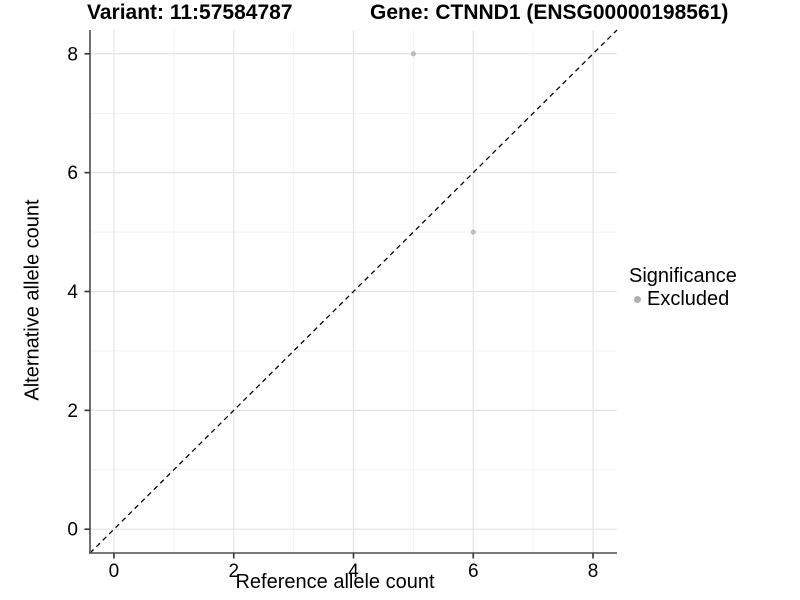  I want to click on y-tick-label: 4, so click(72, 292).